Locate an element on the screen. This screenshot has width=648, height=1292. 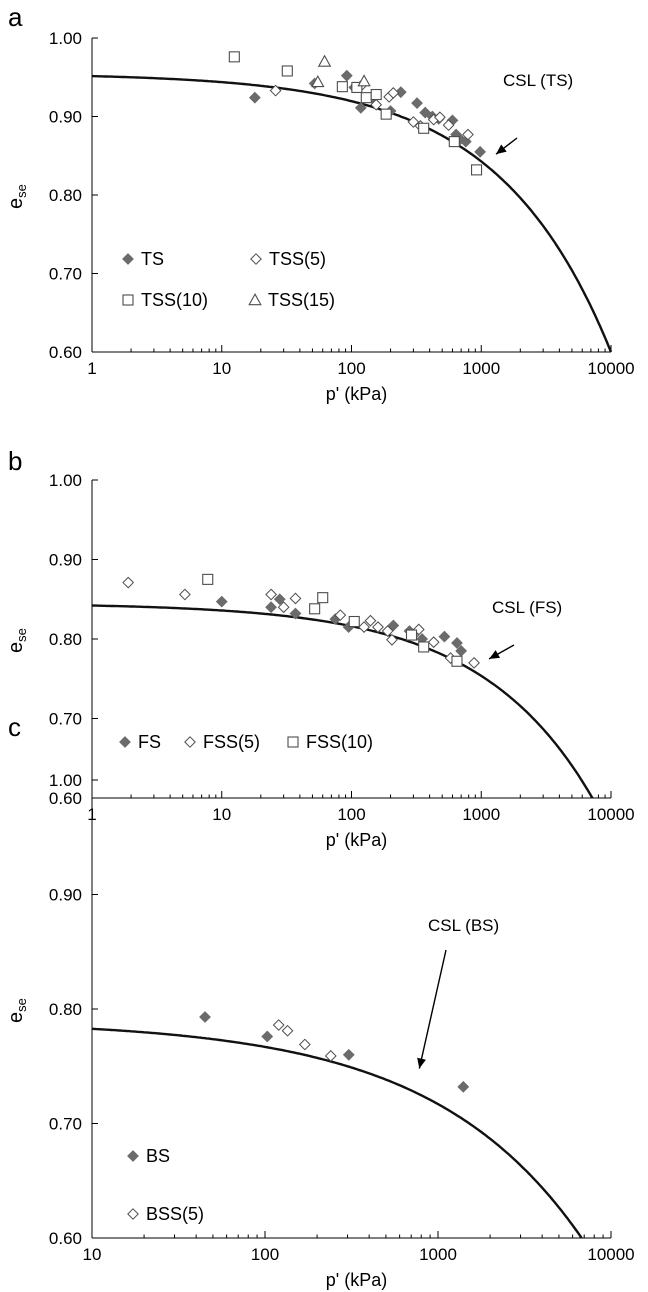
y-tick-label: 1.00 is located at coordinates (65, 780).